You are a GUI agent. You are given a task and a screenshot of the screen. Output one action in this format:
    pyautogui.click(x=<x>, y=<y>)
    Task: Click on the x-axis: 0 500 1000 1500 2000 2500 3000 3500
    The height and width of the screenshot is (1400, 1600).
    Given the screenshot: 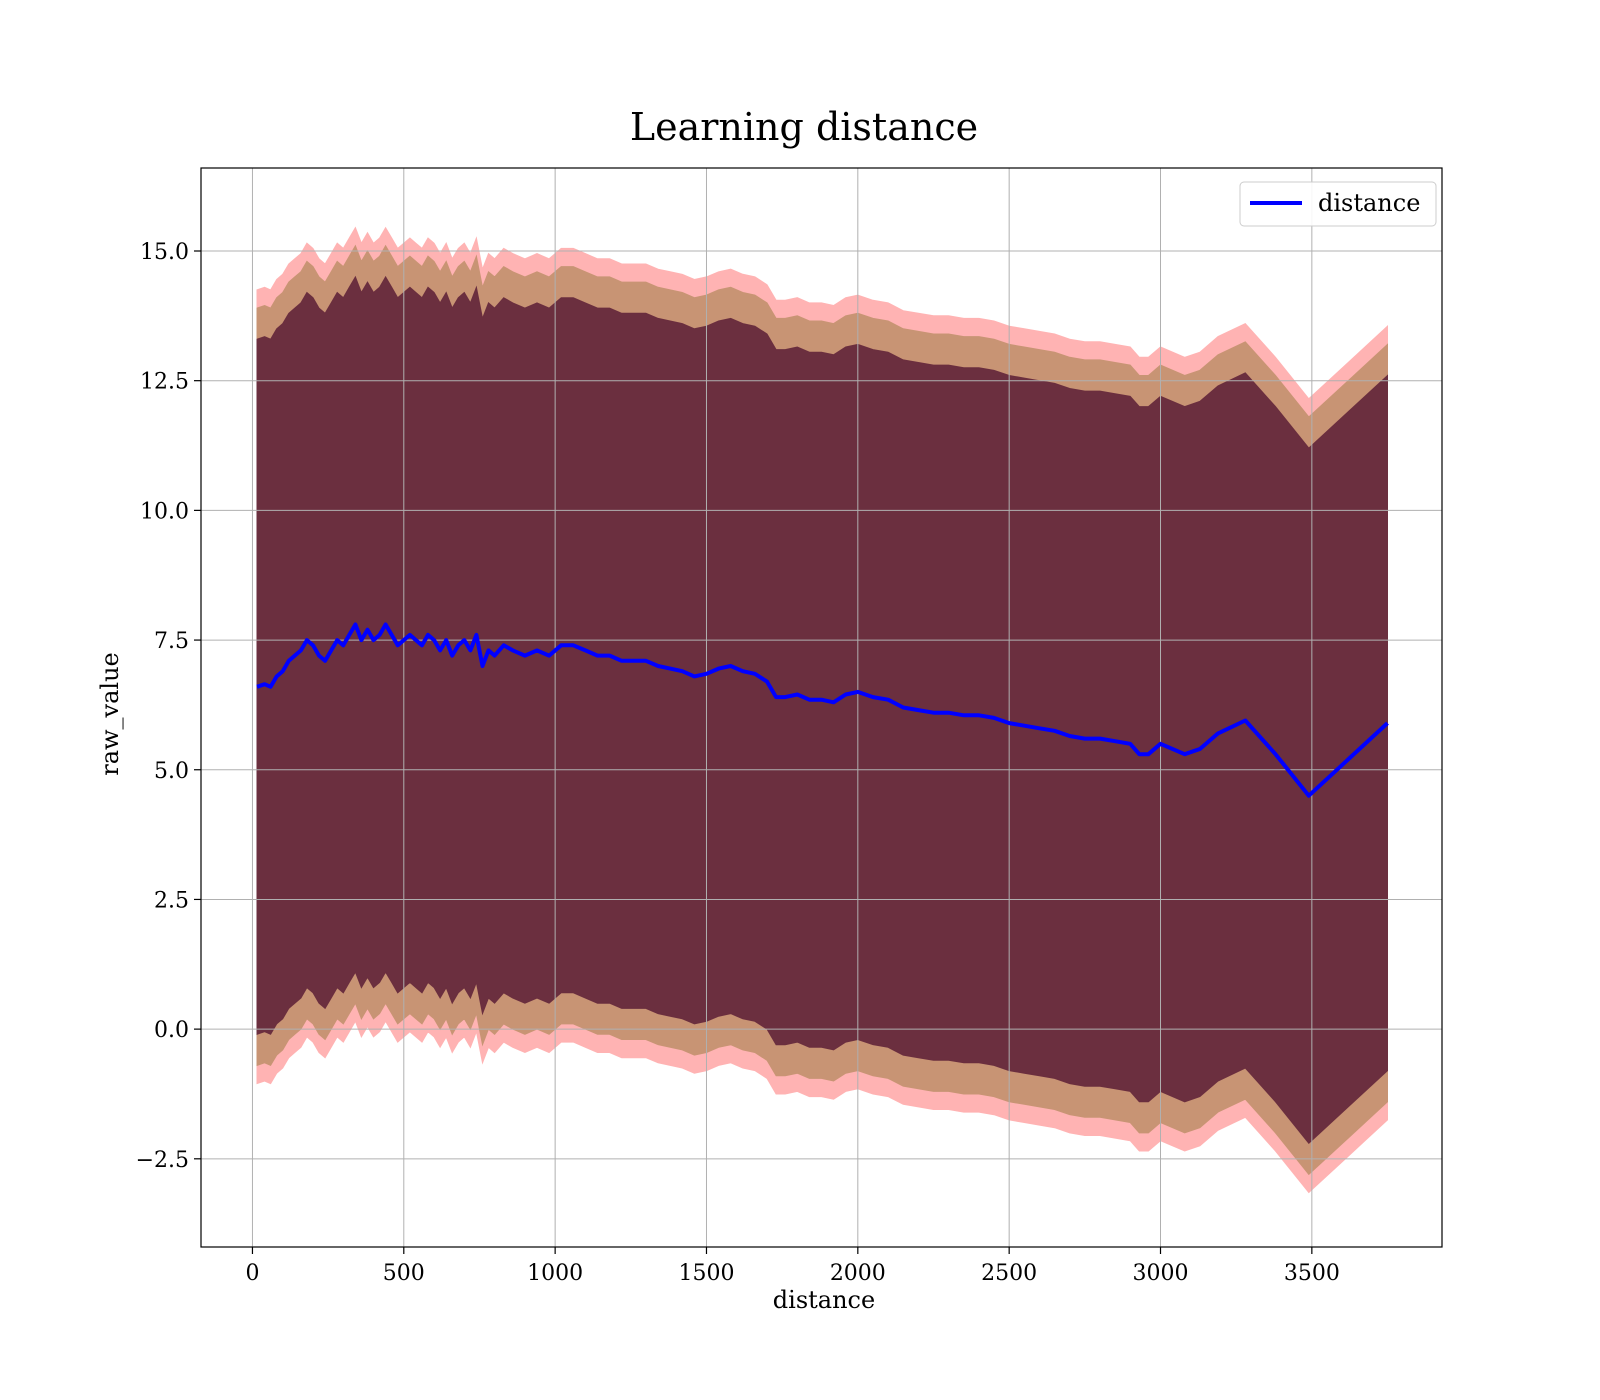 What is the action you would take?
    pyautogui.click(x=792, y=1266)
    